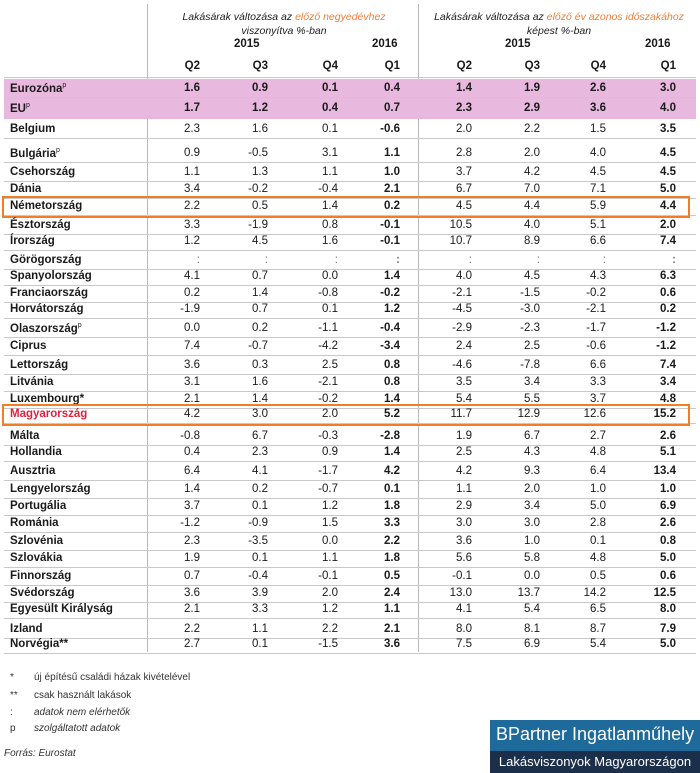  Describe the element at coordinates (328, 576) in the screenshot. I see `table-cell: -0.1` at that location.